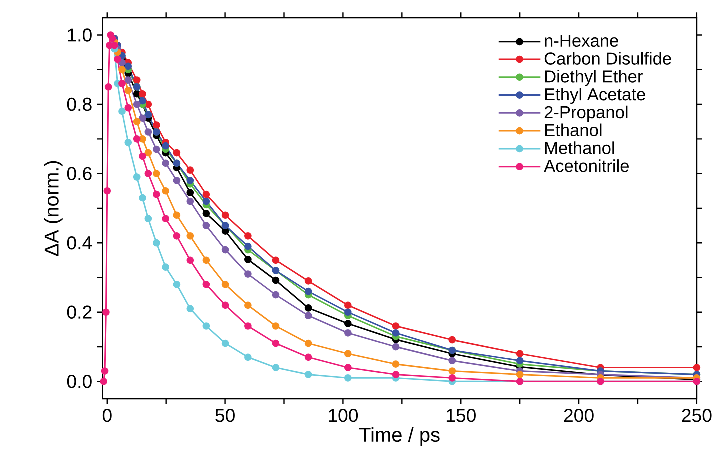 The image size is (718, 466). Describe the element at coordinates (53, 208) in the screenshot. I see `y-axis-title: ΔA (norm.)` at that location.